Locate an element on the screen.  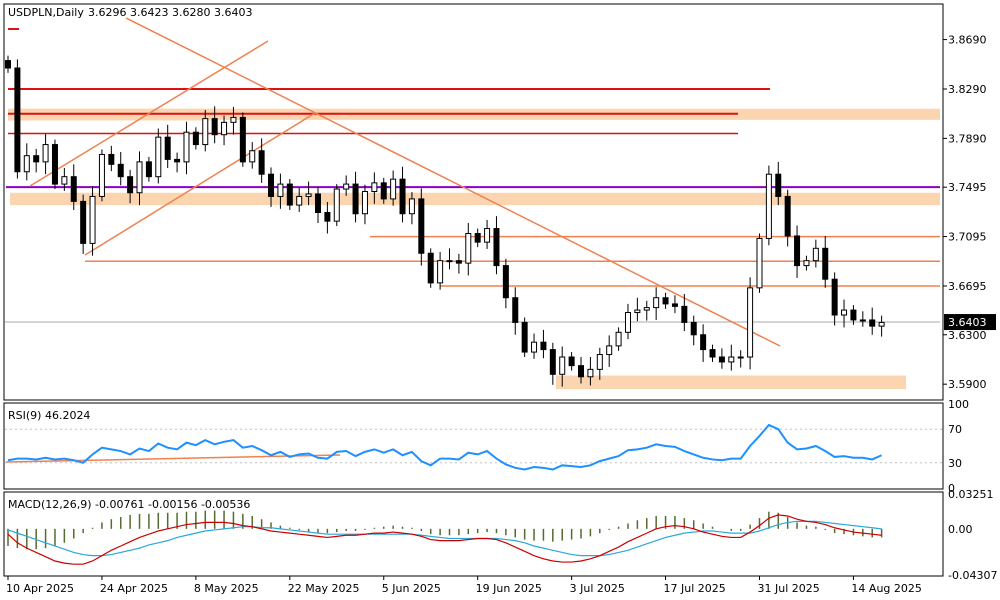
price-zone is located at coordinates (475, 199).